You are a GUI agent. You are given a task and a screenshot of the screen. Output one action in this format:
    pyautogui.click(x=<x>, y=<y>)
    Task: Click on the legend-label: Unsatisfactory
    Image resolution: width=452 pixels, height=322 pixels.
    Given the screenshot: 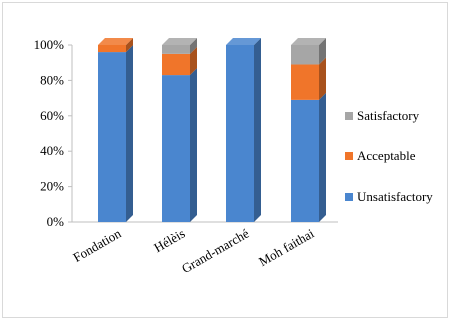 What is the action you would take?
    pyautogui.click(x=395, y=196)
    